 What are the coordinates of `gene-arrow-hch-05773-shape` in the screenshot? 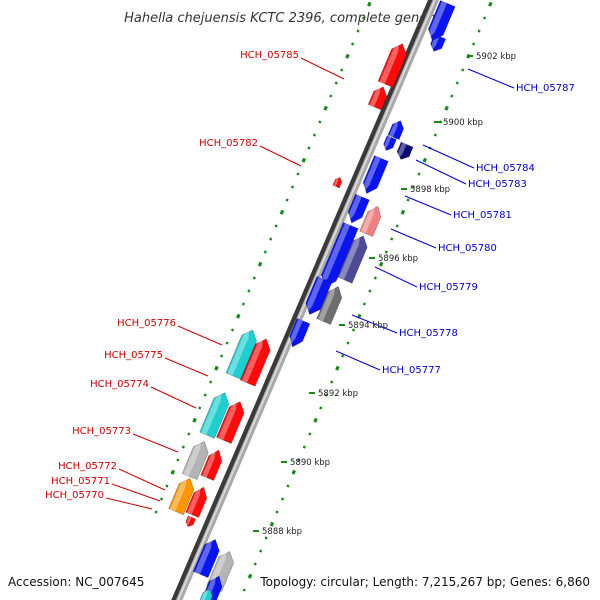 It's located at (195, 461).